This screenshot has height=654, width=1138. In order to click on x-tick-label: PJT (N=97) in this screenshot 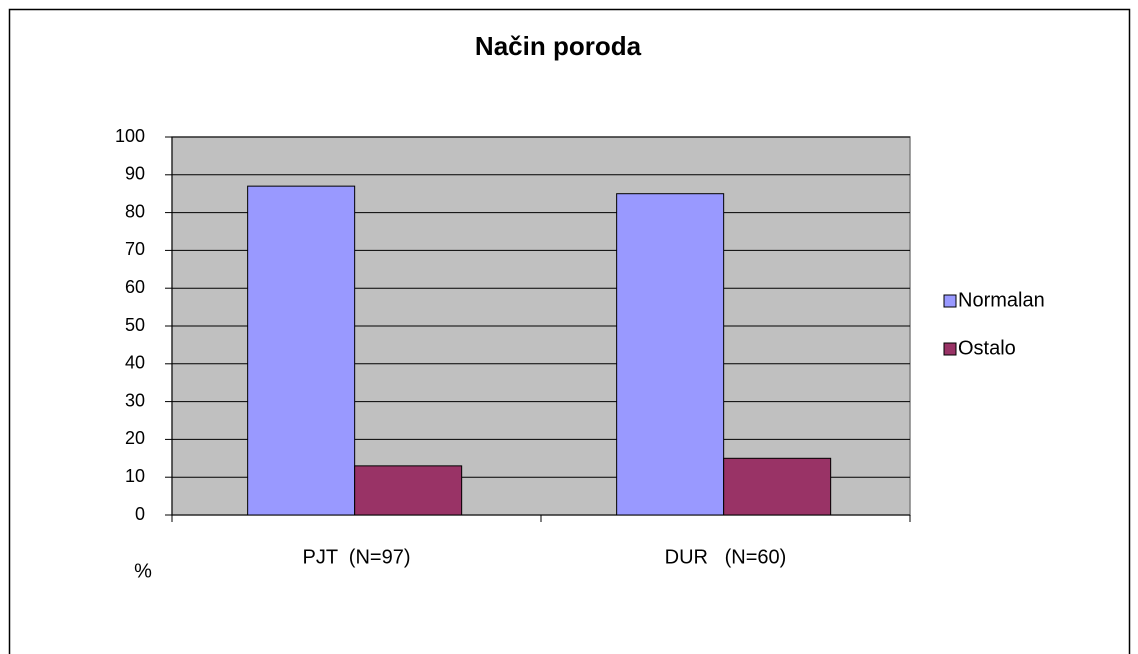, I will do `click(357, 557)`.